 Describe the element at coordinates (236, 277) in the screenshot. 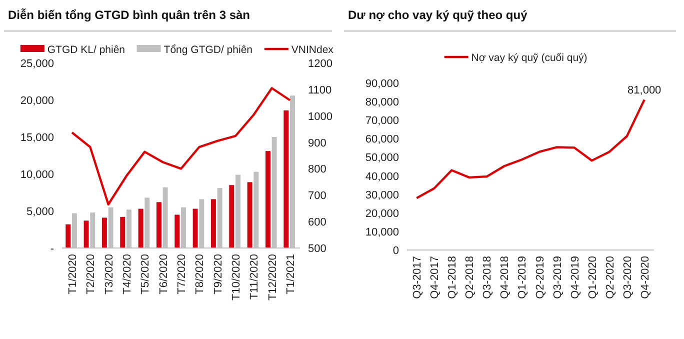

I see `x-tick-label: T10/2020` at that location.